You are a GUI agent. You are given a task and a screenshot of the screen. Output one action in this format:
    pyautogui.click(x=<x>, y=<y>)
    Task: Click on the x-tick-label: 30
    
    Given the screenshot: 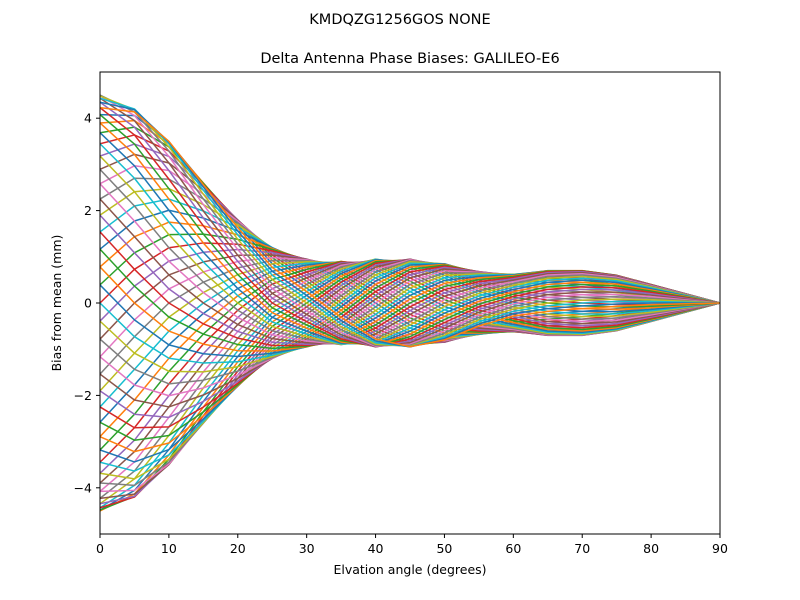 What is the action you would take?
    pyautogui.click(x=307, y=548)
    